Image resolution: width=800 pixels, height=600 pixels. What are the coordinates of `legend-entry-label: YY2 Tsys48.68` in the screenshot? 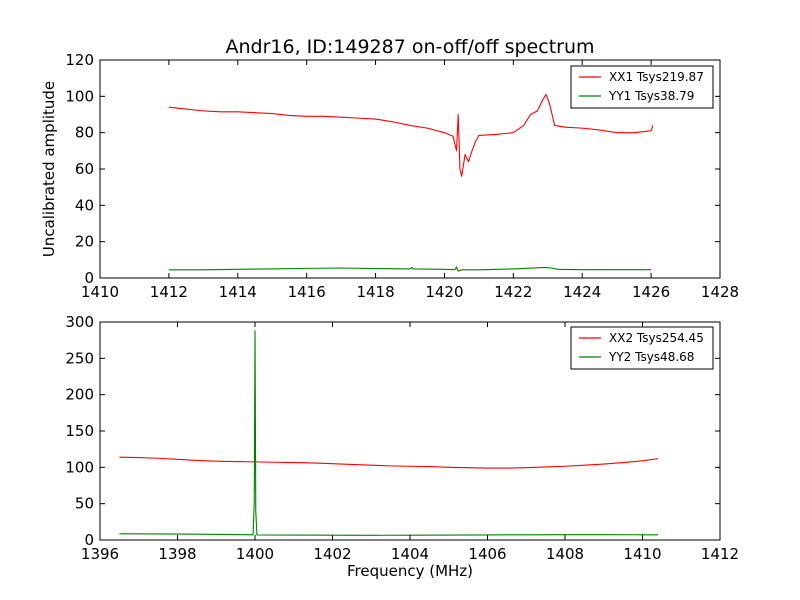 It's located at (651, 357).